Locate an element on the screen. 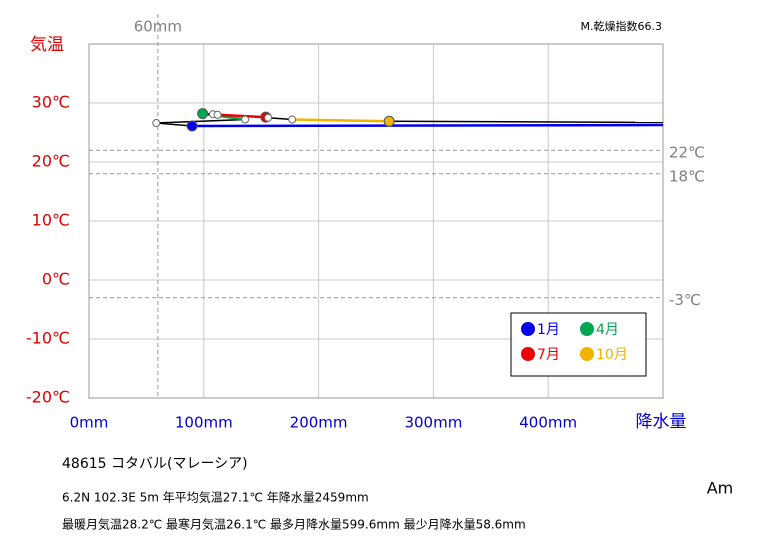 Image resolution: width=763 pixels, height=545 pixels. y-axis-label: 気温 is located at coordinates (47, 45).